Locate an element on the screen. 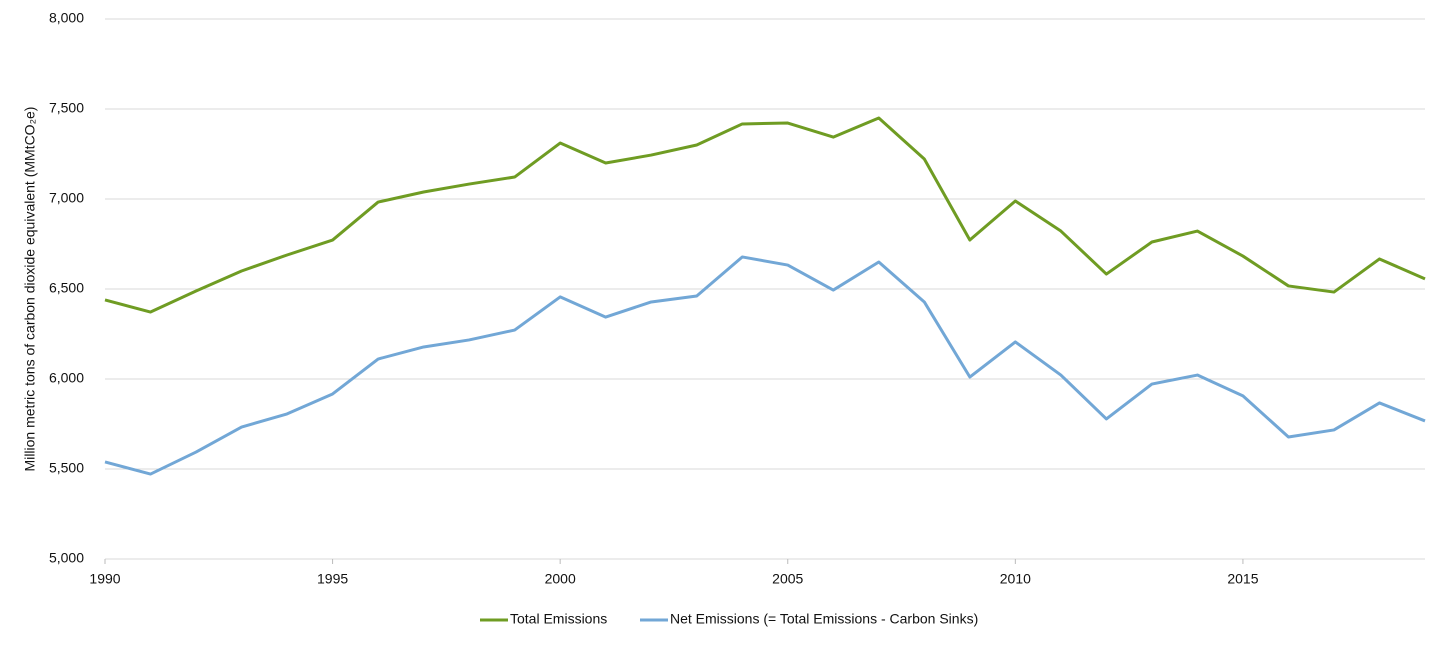 The height and width of the screenshot is (651, 1456). y-tick-label: 6,500 is located at coordinates (66, 288).